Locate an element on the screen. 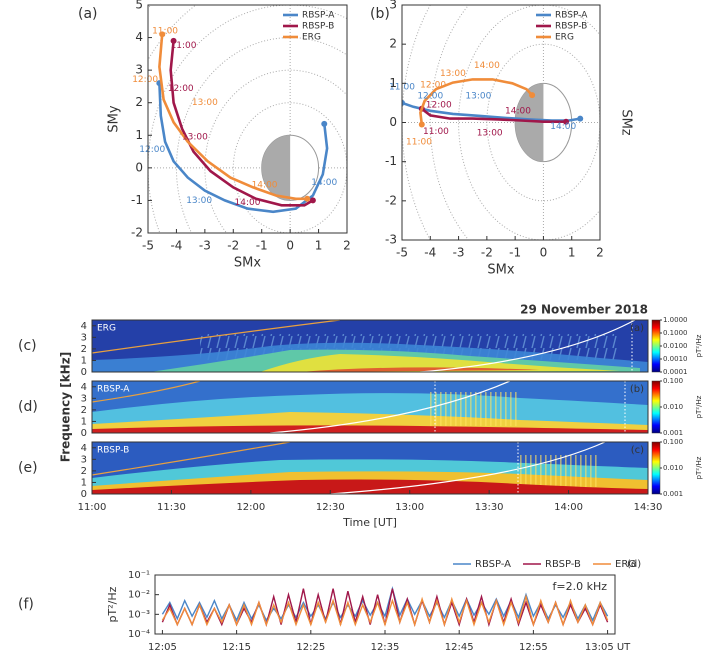 The height and width of the screenshot is (654, 705). y-tick-label: 4 is located at coordinates (84, 448).